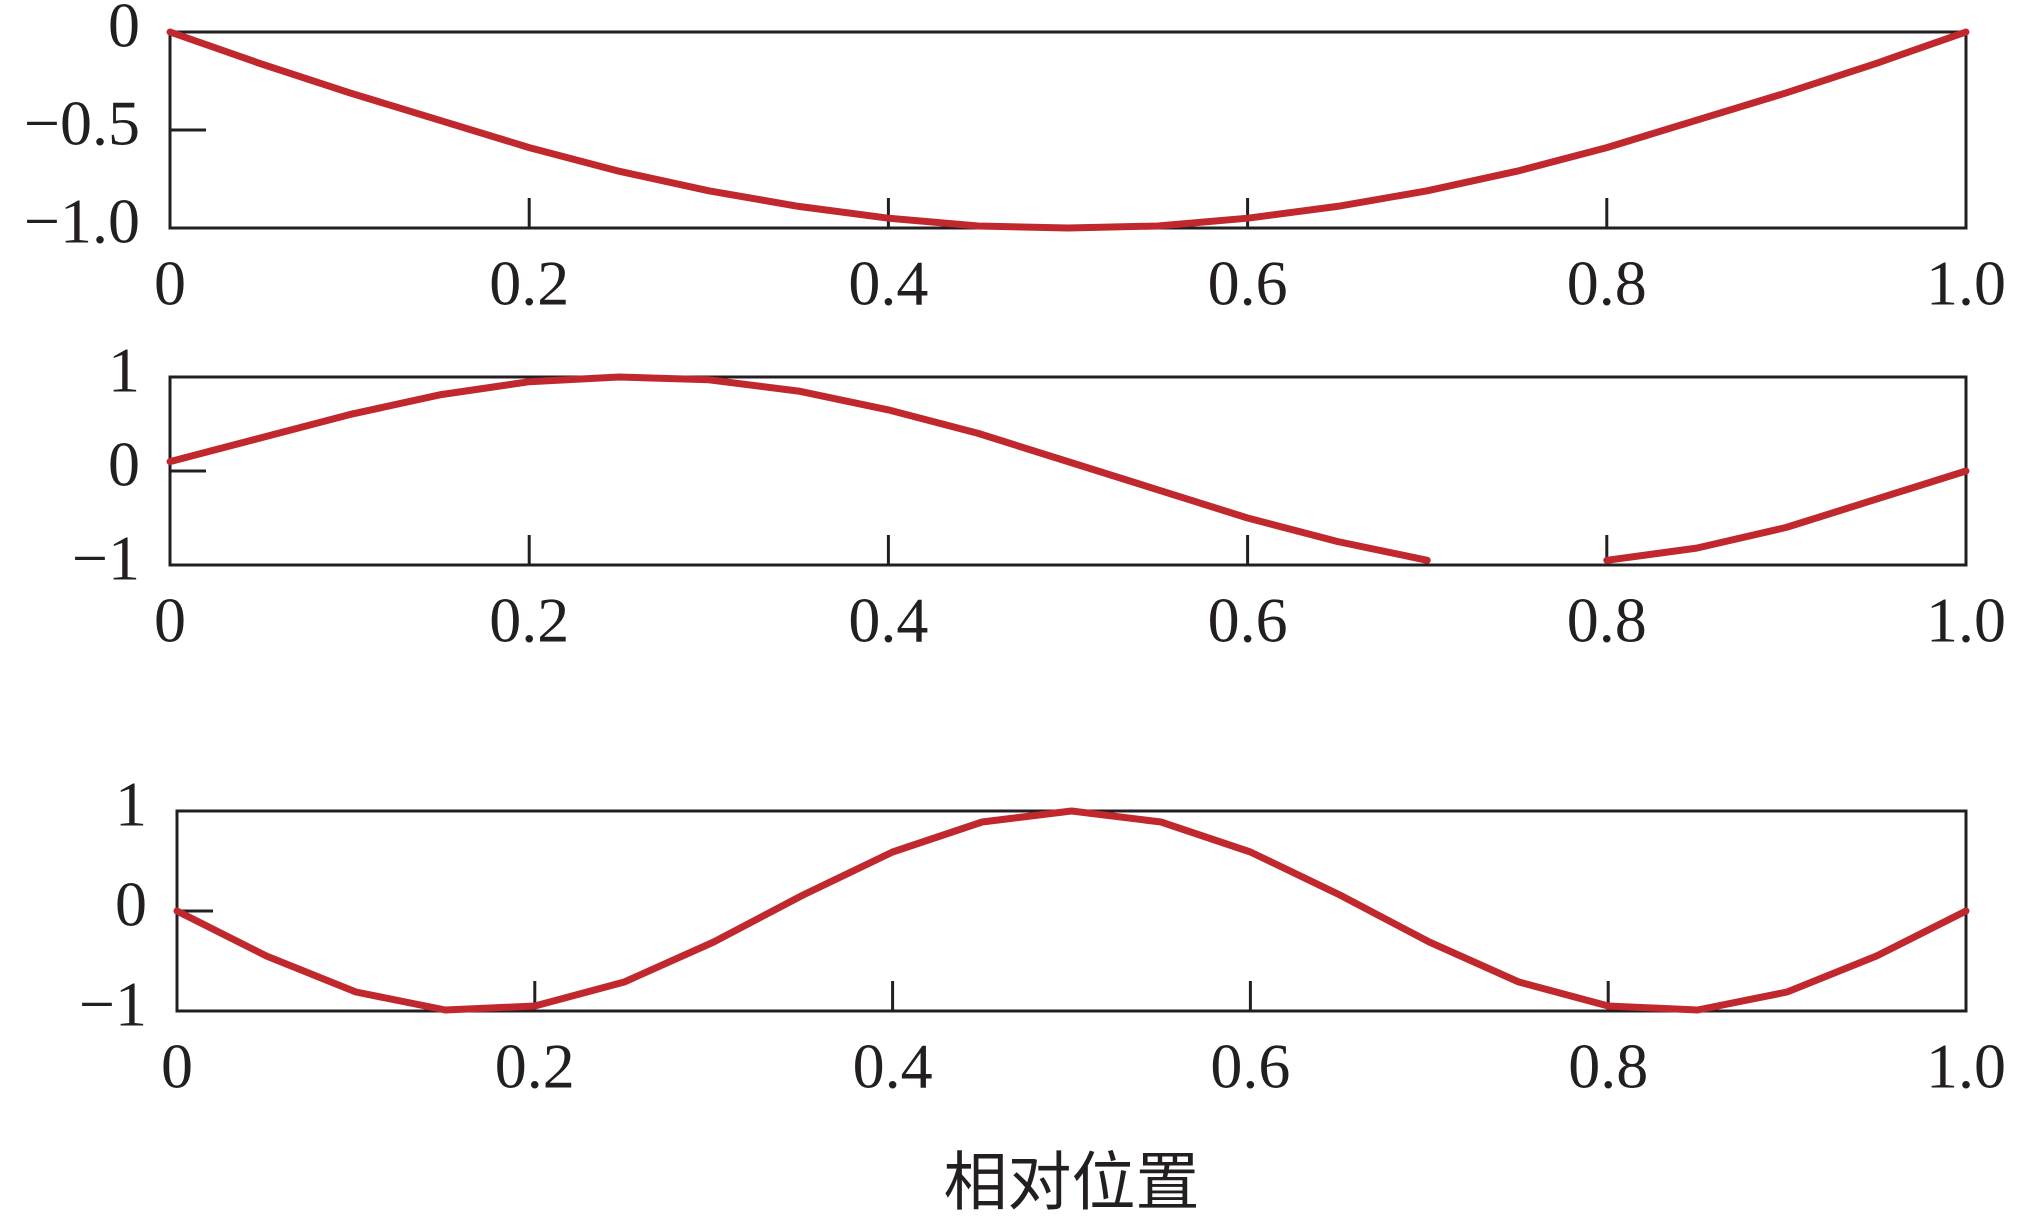 This screenshot has height=1228, width=2024. Describe the element at coordinates (82, 123) in the screenshot. I see `y-tick-label: −0.5` at that location.